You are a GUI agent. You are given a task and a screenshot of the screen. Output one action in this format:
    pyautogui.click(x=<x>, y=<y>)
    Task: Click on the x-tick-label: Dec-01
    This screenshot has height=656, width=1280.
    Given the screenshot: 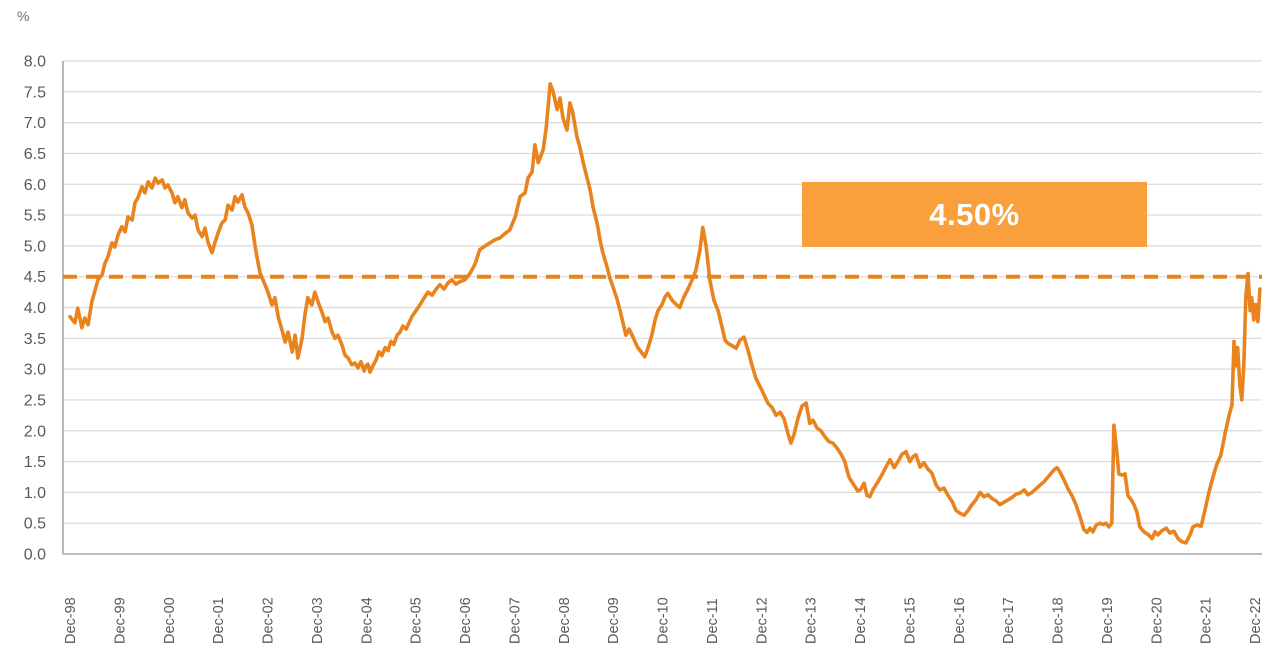 What is the action you would take?
    pyautogui.click(x=219, y=620)
    